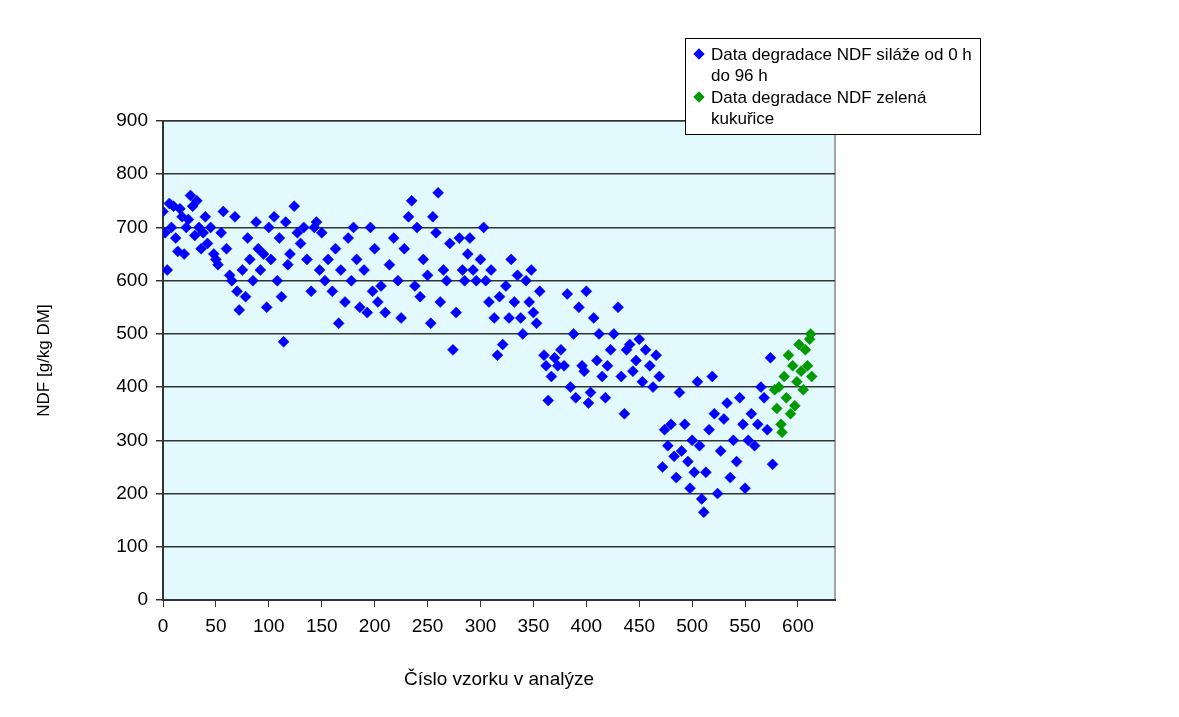  Describe the element at coordinates (480, 625) in the screenshot. I see `x-tick-label: 300` at that location.